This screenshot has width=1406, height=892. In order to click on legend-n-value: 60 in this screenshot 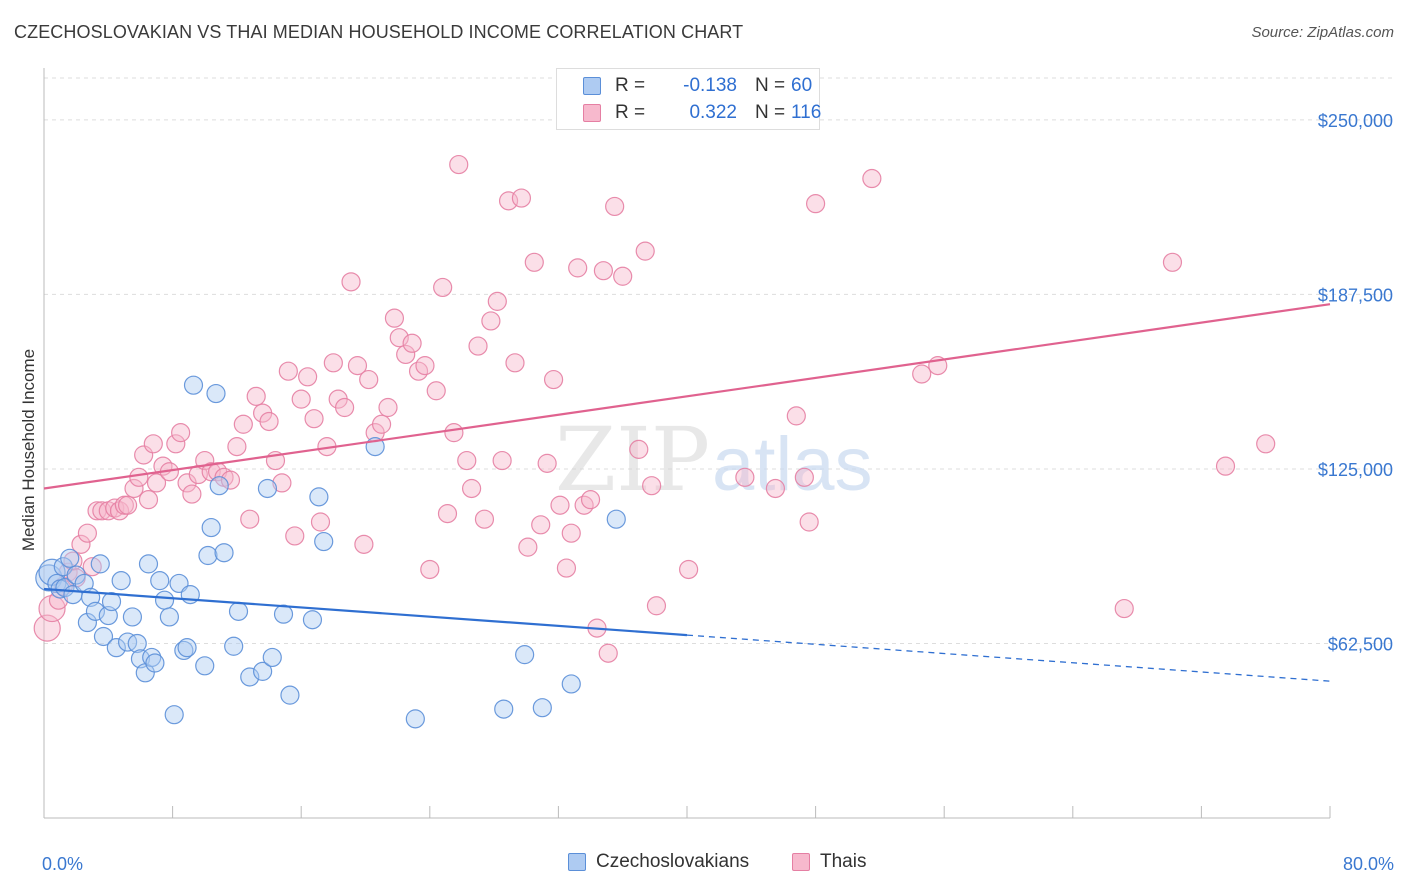, I will do `click(802, 85)`.